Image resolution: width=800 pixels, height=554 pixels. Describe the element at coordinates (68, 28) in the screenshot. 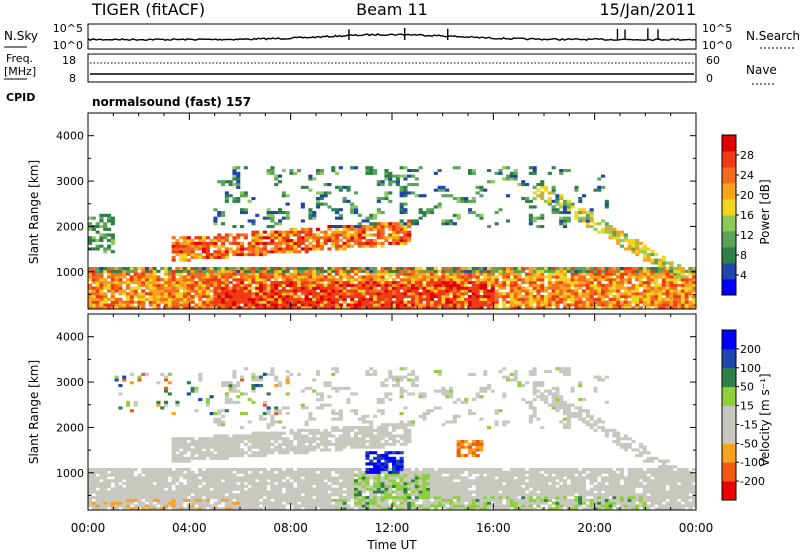

I see `noise-left-tick-high: 10^5` at that location.